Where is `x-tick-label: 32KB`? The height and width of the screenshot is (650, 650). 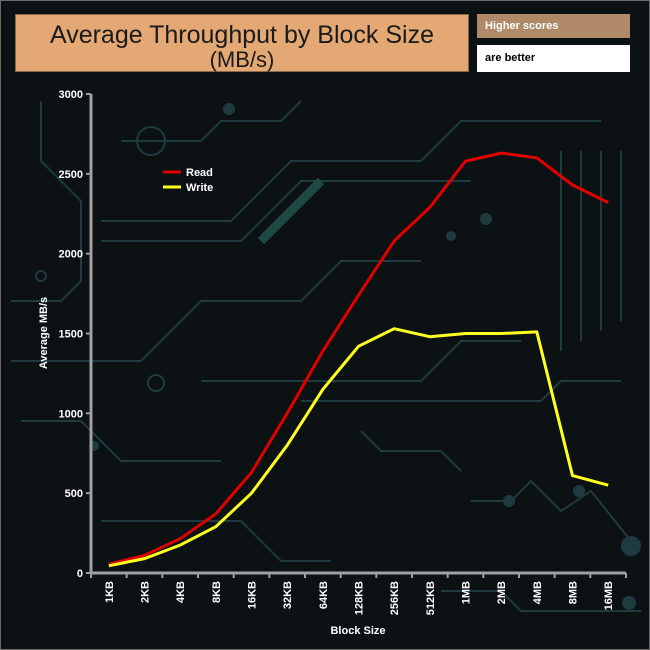 x-tick-label: 32KB is located at coordinates (288, 595).